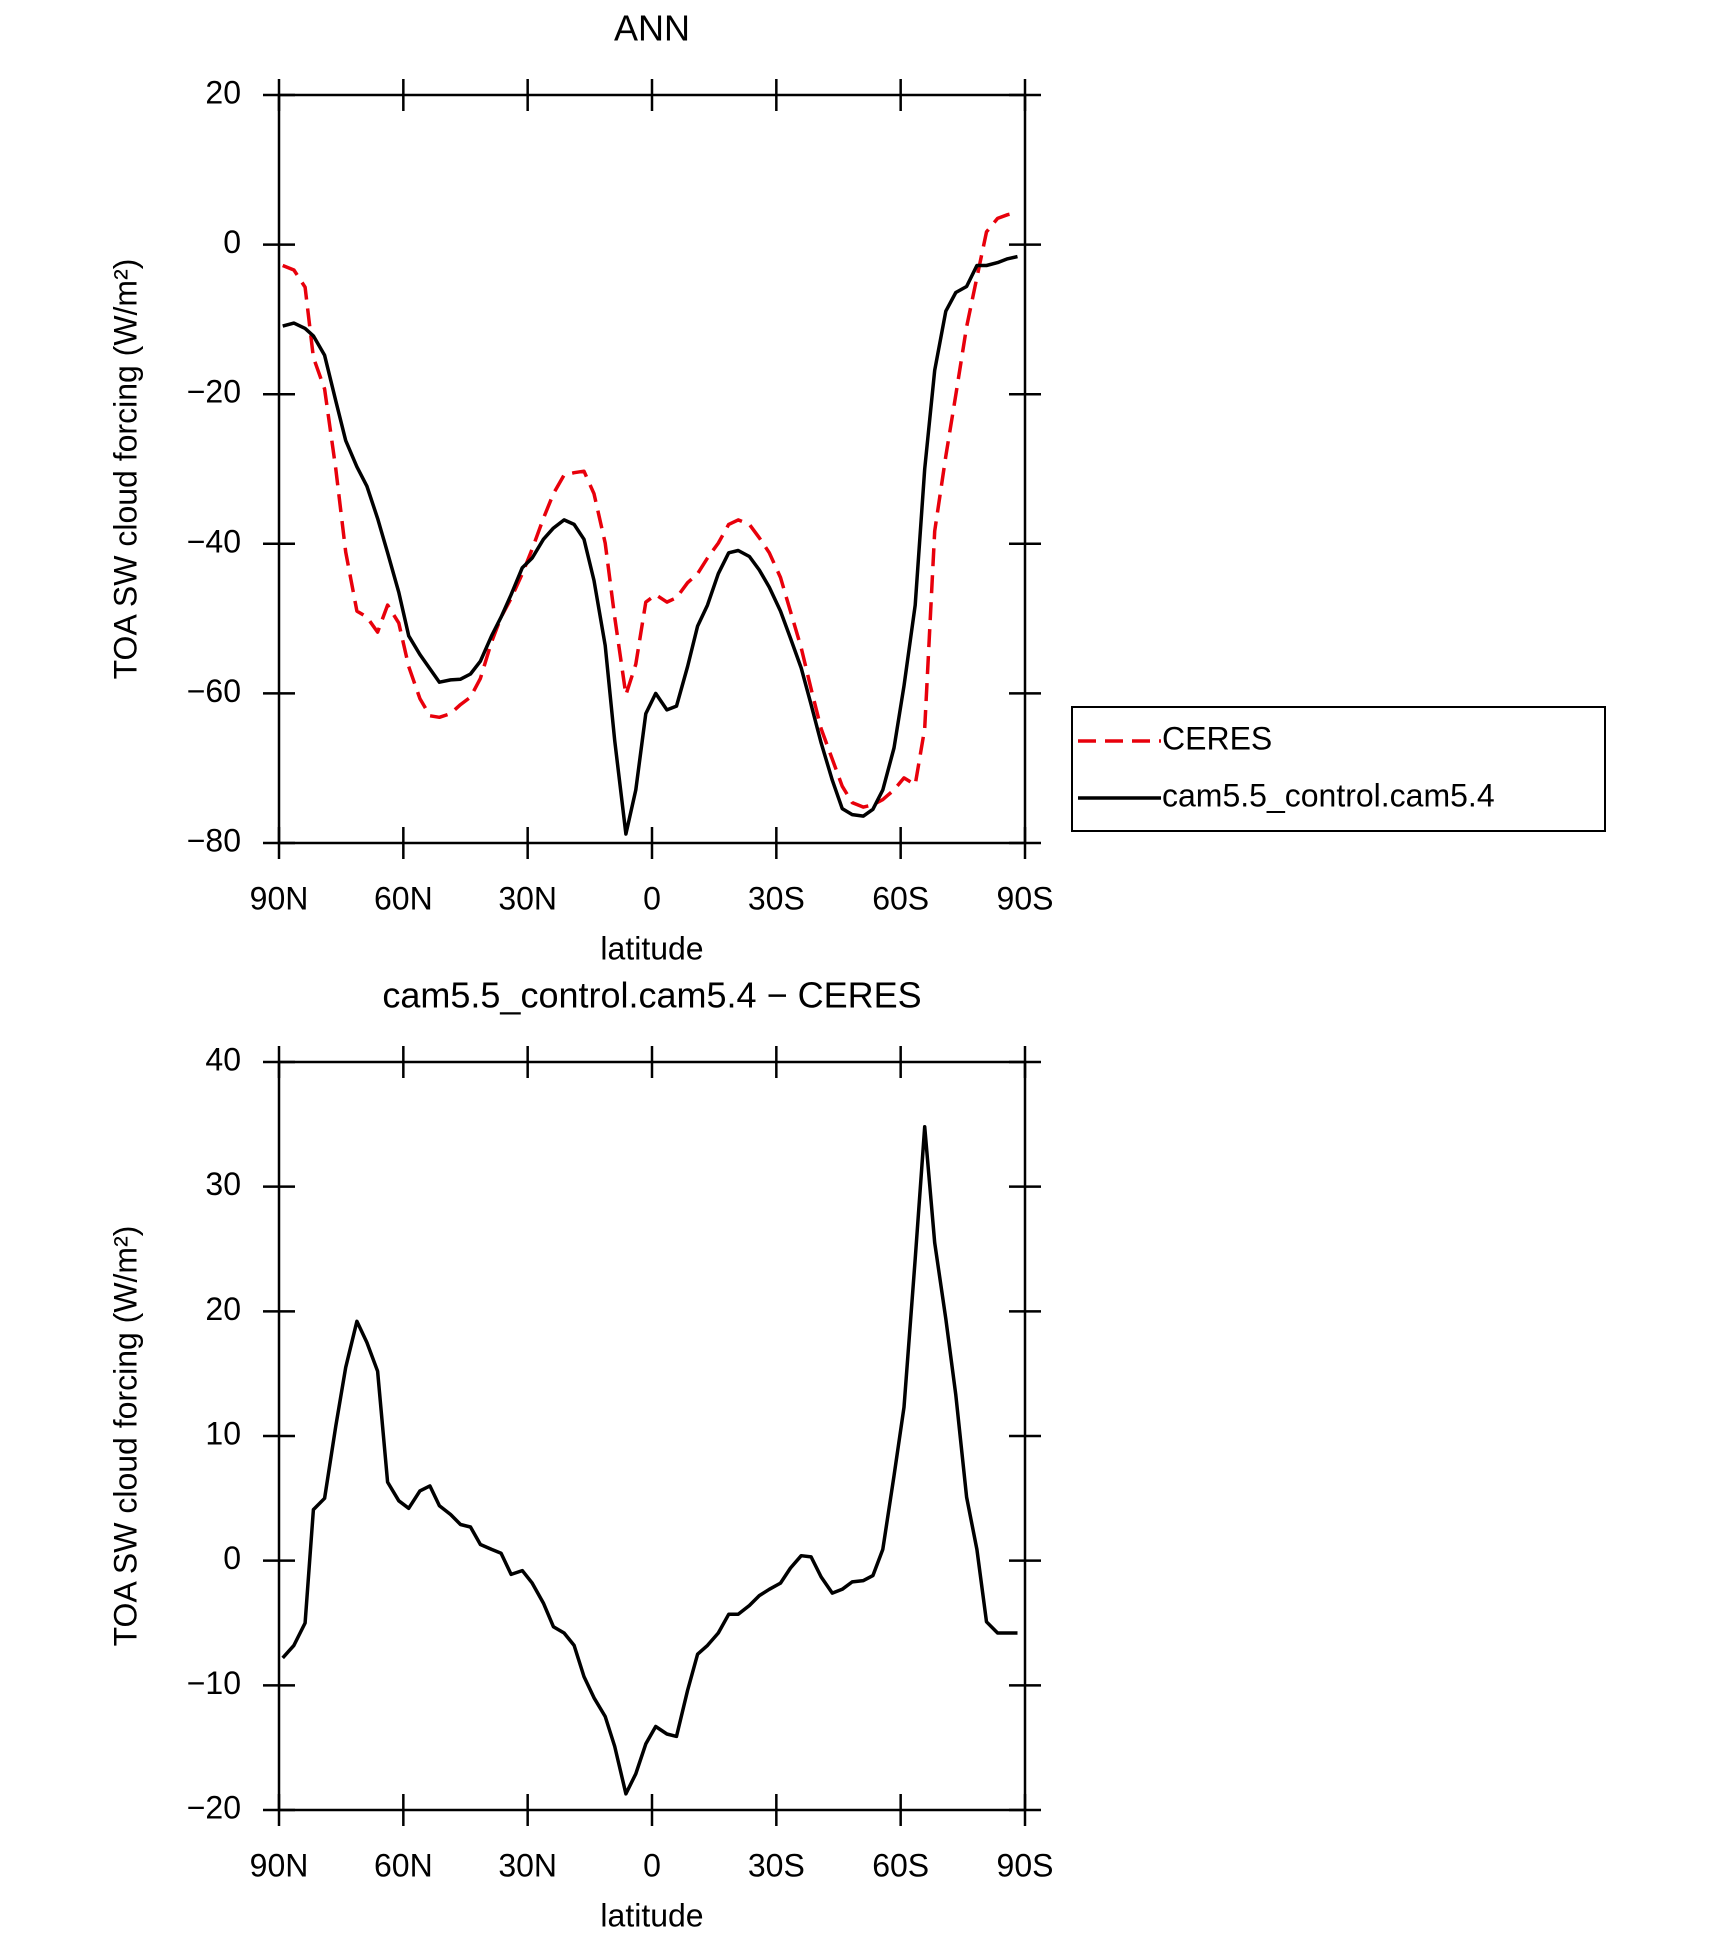 The height and width of the screenshot is (1933, 1710). What do you see at coordinates (223, 1059) in the screenshot?
I see `y-tick-label: 40` at bounding box center [223, 1059].